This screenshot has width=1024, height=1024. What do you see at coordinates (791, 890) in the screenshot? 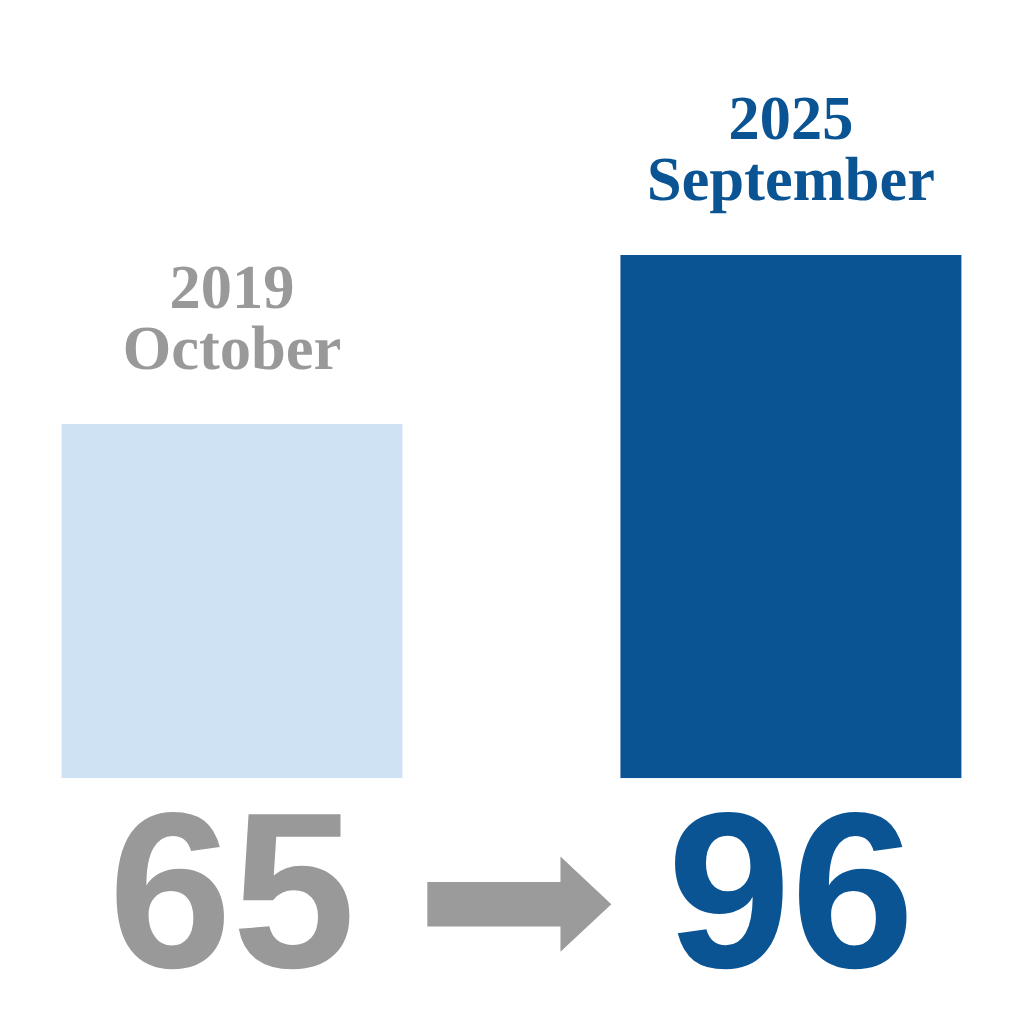
I see `data-label: 96` at bounding box center [791, 890].